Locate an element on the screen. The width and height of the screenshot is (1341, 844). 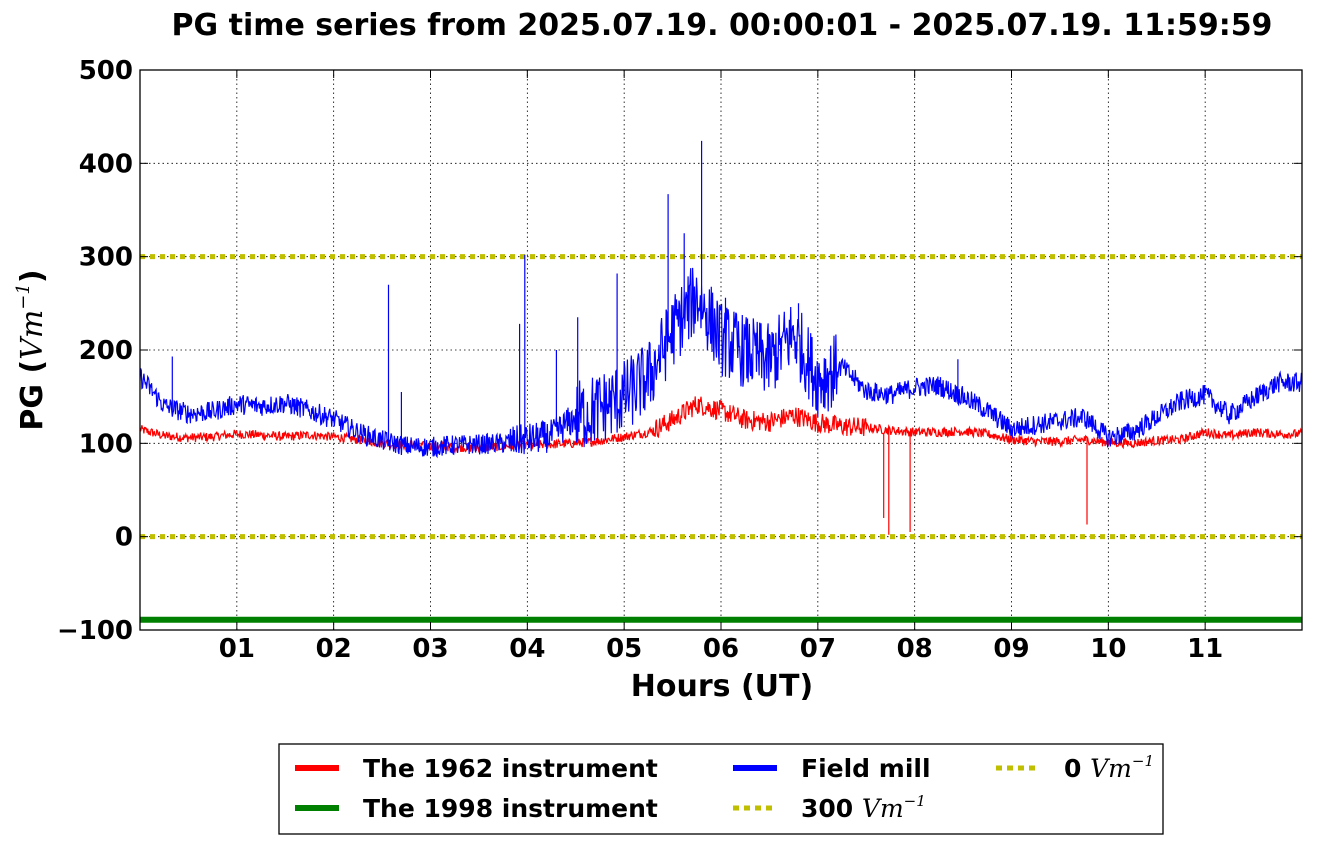
y-axis-label-unit: Vm is located at coordinates (32, 335).